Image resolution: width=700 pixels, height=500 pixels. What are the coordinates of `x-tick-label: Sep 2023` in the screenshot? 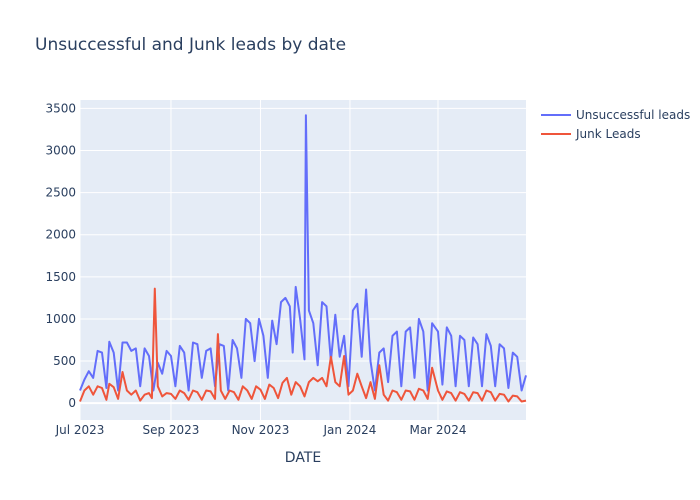 It's located at (170, 430).